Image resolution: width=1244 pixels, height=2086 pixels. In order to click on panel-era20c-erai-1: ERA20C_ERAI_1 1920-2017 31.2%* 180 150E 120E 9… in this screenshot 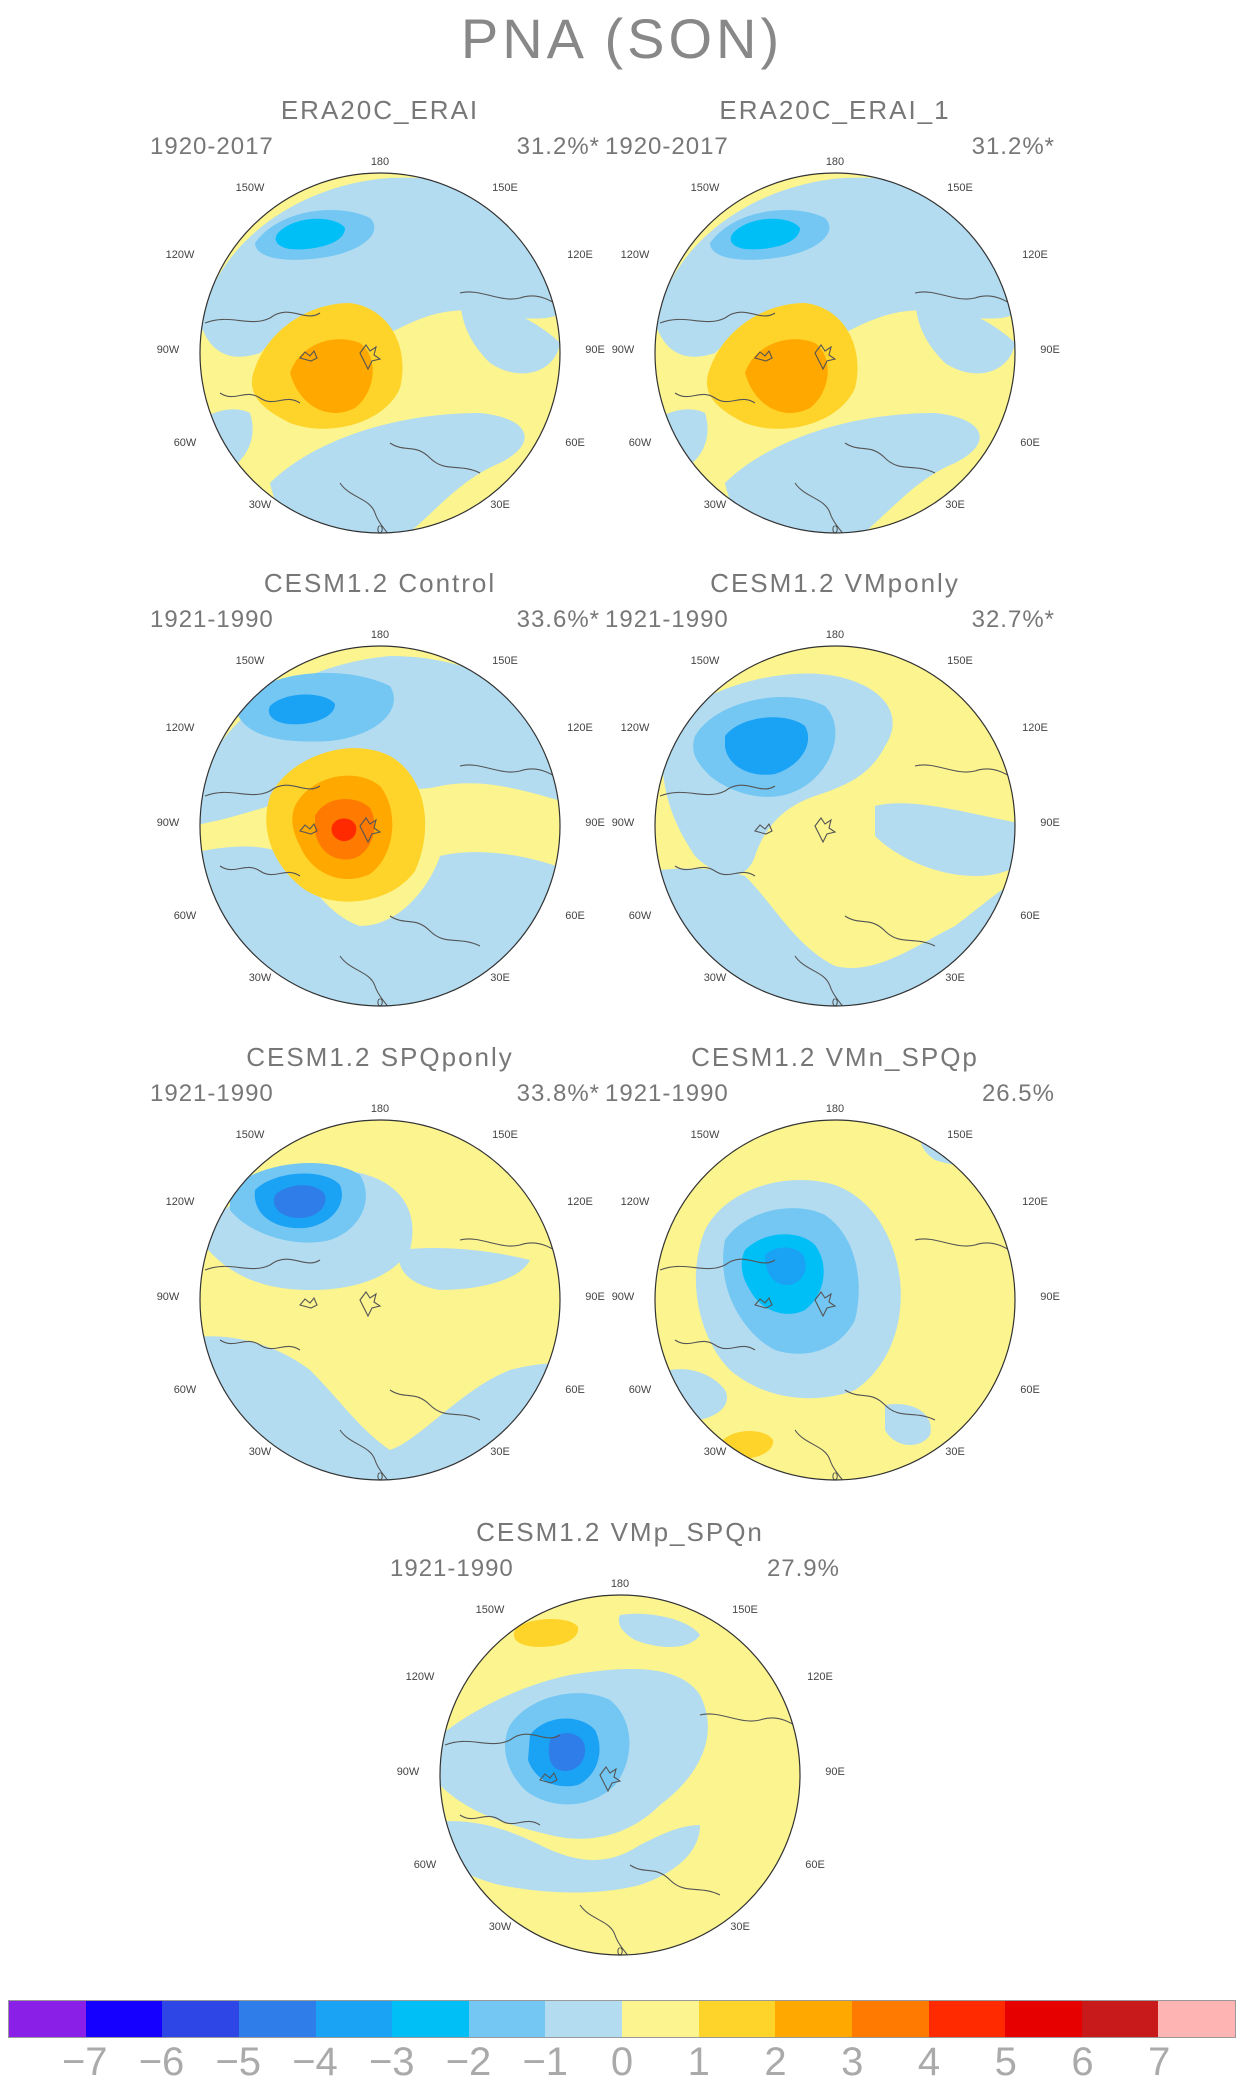, I will do `click(835, 330)`.